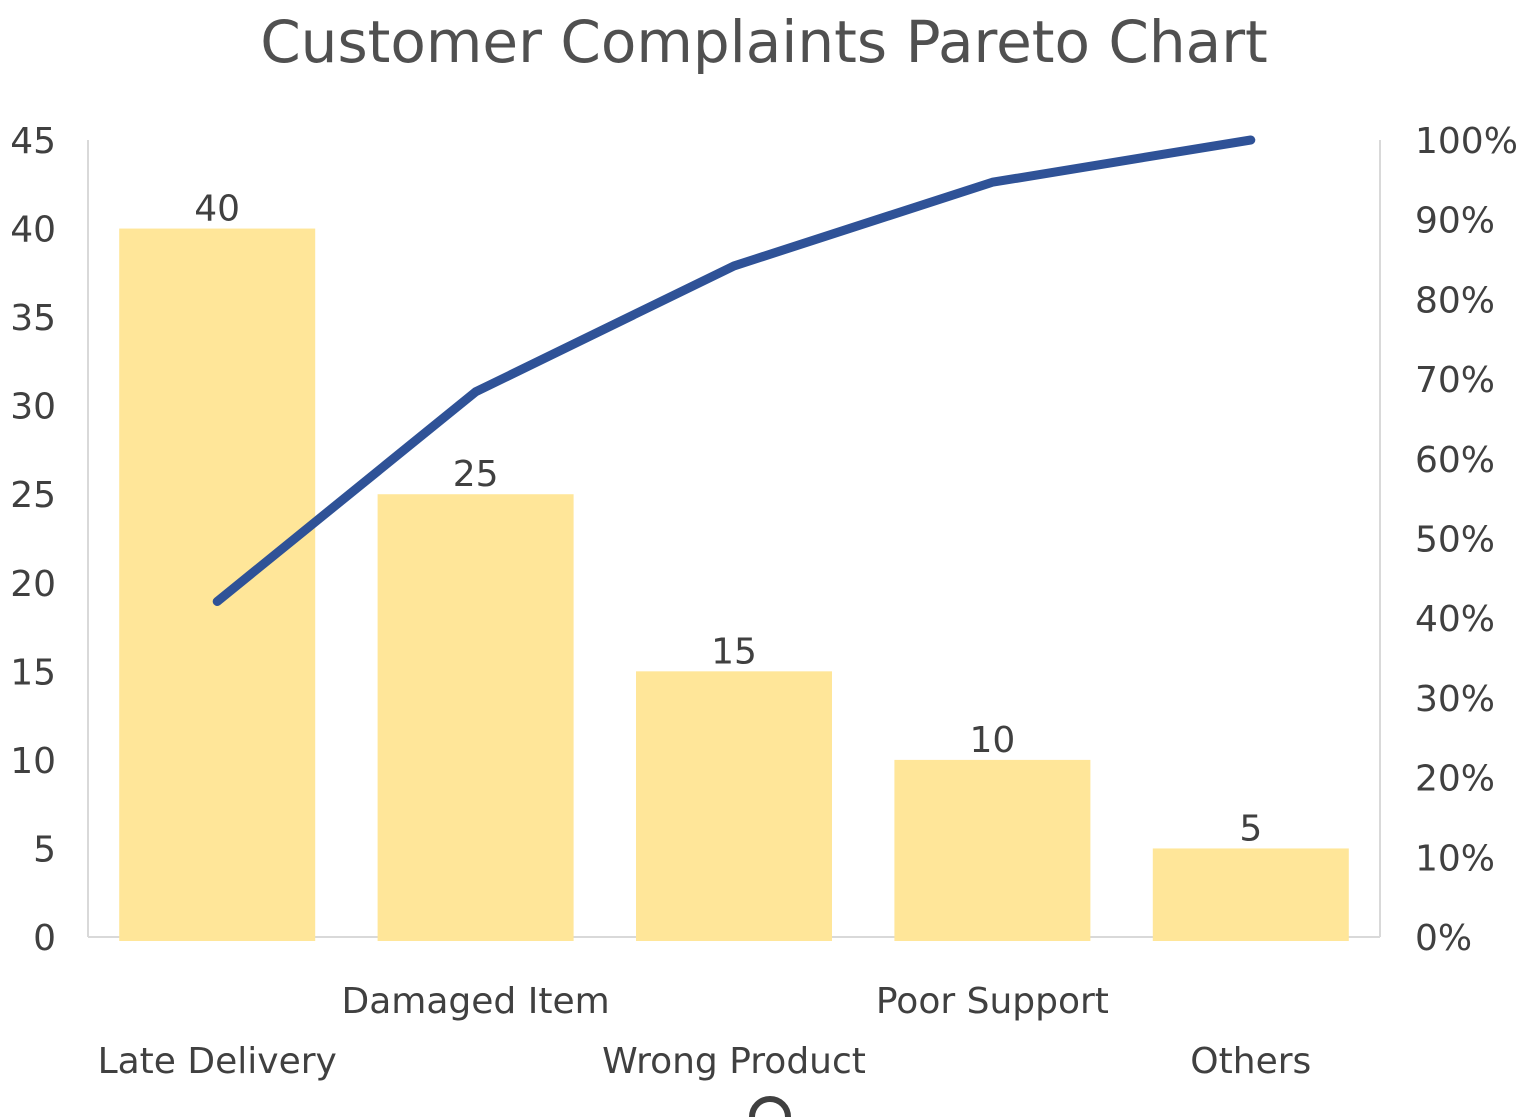 Image resolution: width=1536 pixels, height=1117 pixels. I want to click on left-tick-label: 45, so click(33, 141).